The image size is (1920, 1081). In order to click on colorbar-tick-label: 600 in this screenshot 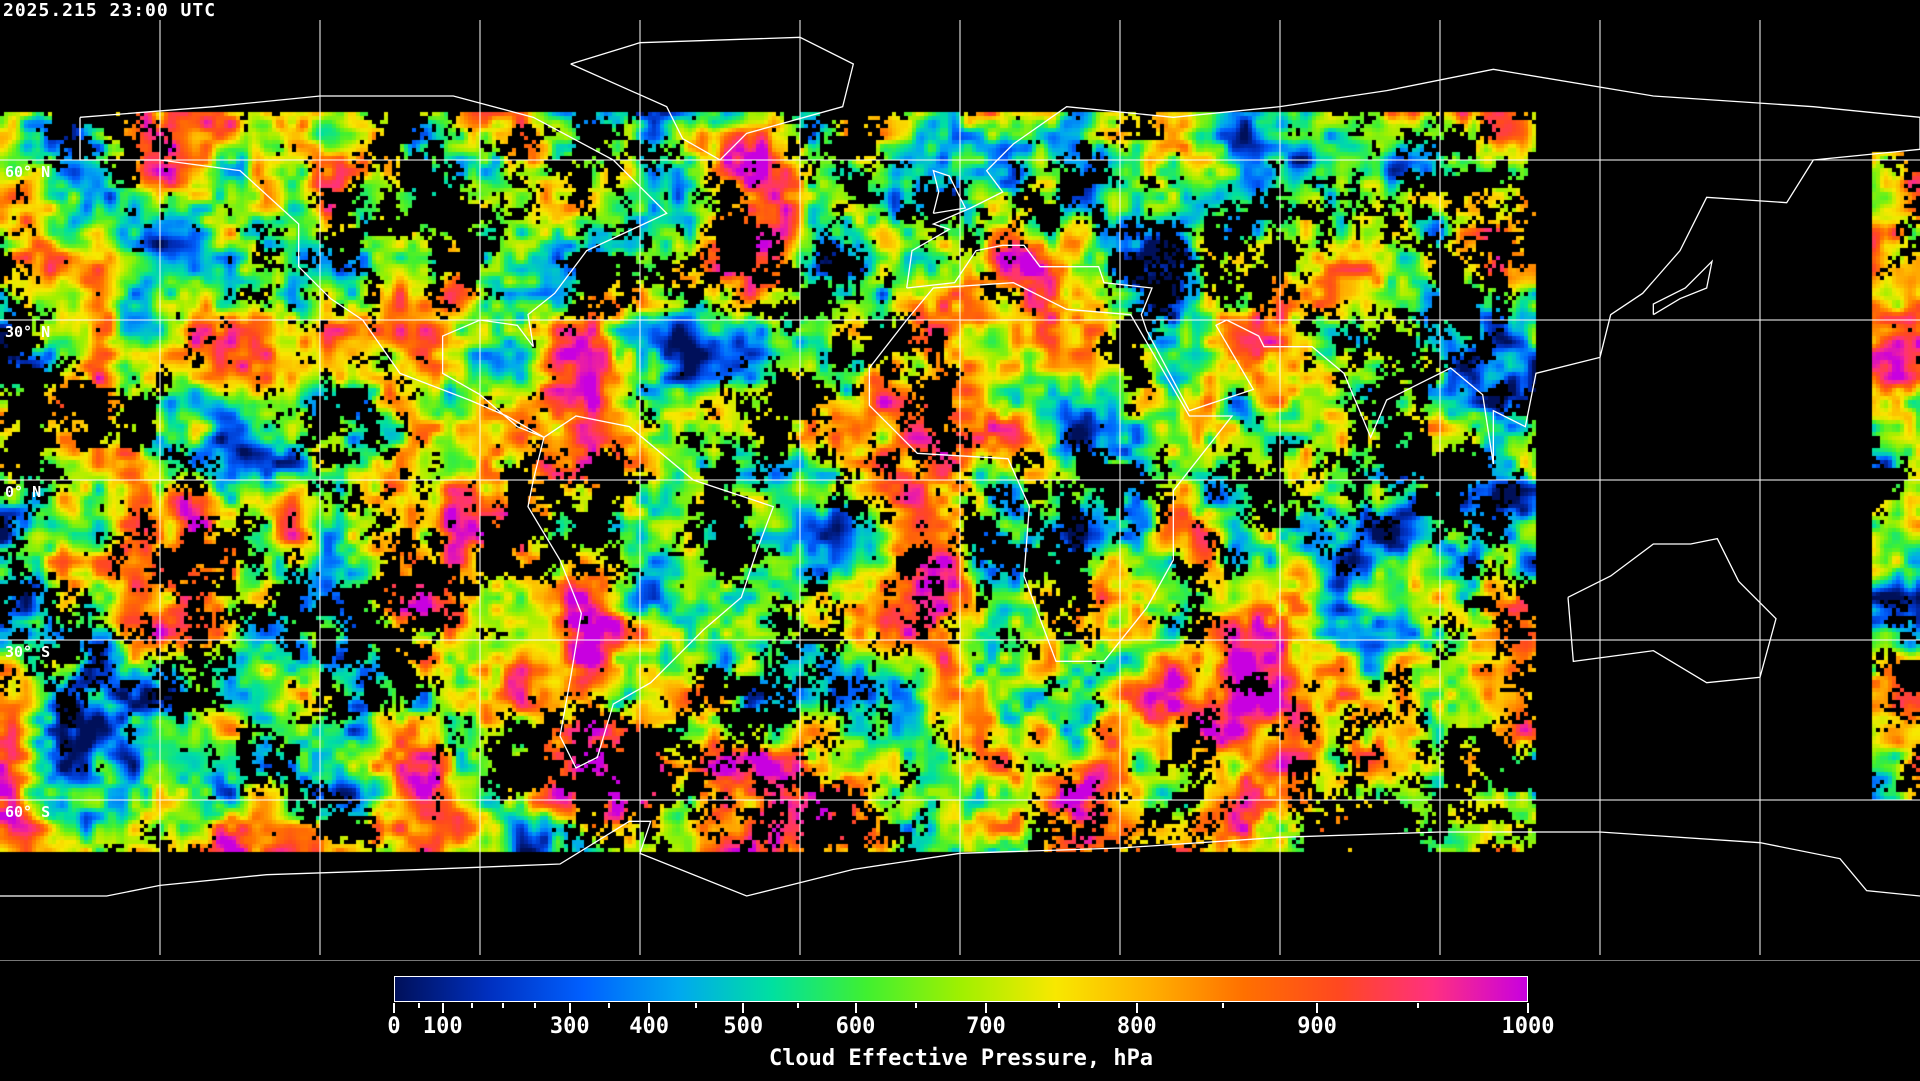, I will do `click(855, 1026)`.